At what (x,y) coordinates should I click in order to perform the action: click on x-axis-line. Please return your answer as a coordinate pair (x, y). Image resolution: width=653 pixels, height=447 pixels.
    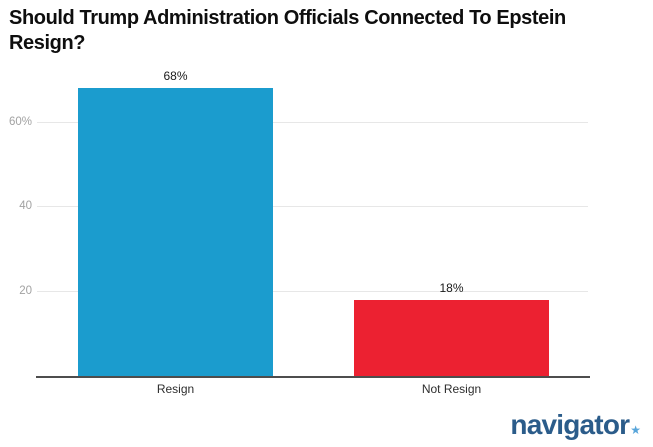
    Looking at the image, I should click on (313, 377).